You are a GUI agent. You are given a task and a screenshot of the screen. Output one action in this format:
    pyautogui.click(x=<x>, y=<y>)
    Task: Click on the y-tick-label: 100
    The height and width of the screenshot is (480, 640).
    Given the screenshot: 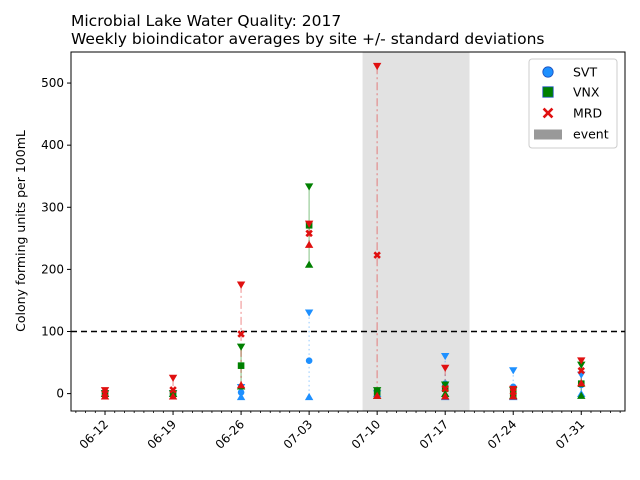 What is the action you would take?
    pyautogui.click(x=52, y=331)
    